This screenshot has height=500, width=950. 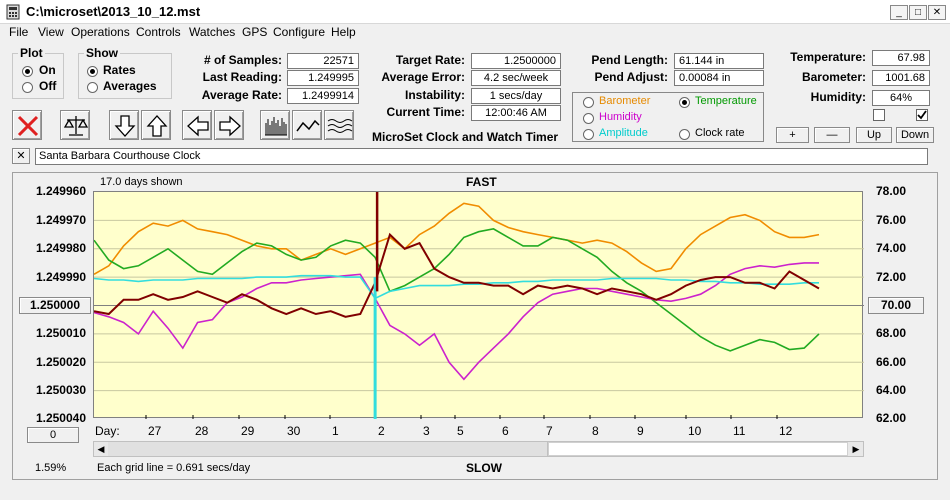 What do you see at coordinates (481, 156) in the screenshot?
I see `clock-name-input: Santa Barbara Courthouse Clock` at bounding box center [481, 156].